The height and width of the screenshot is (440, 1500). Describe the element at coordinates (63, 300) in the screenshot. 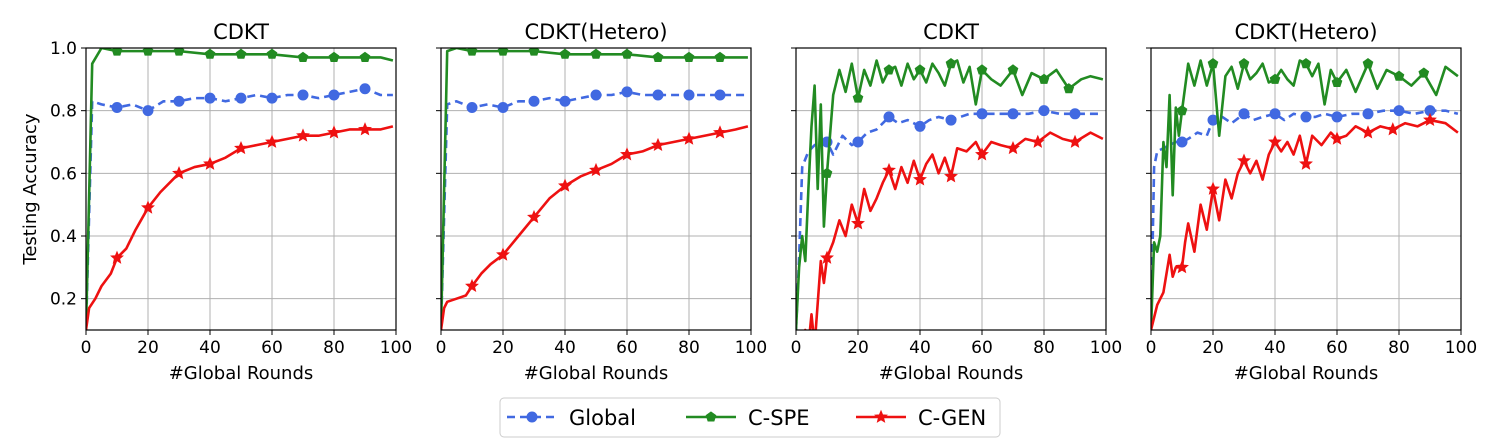

I see `y-tick-label: 0.2` at that location.